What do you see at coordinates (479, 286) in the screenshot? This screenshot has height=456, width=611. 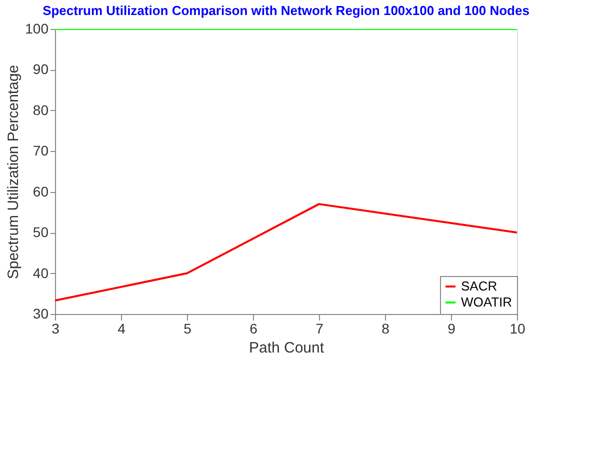 I see `legend-label: SACR` at bounding box center [479, 286].